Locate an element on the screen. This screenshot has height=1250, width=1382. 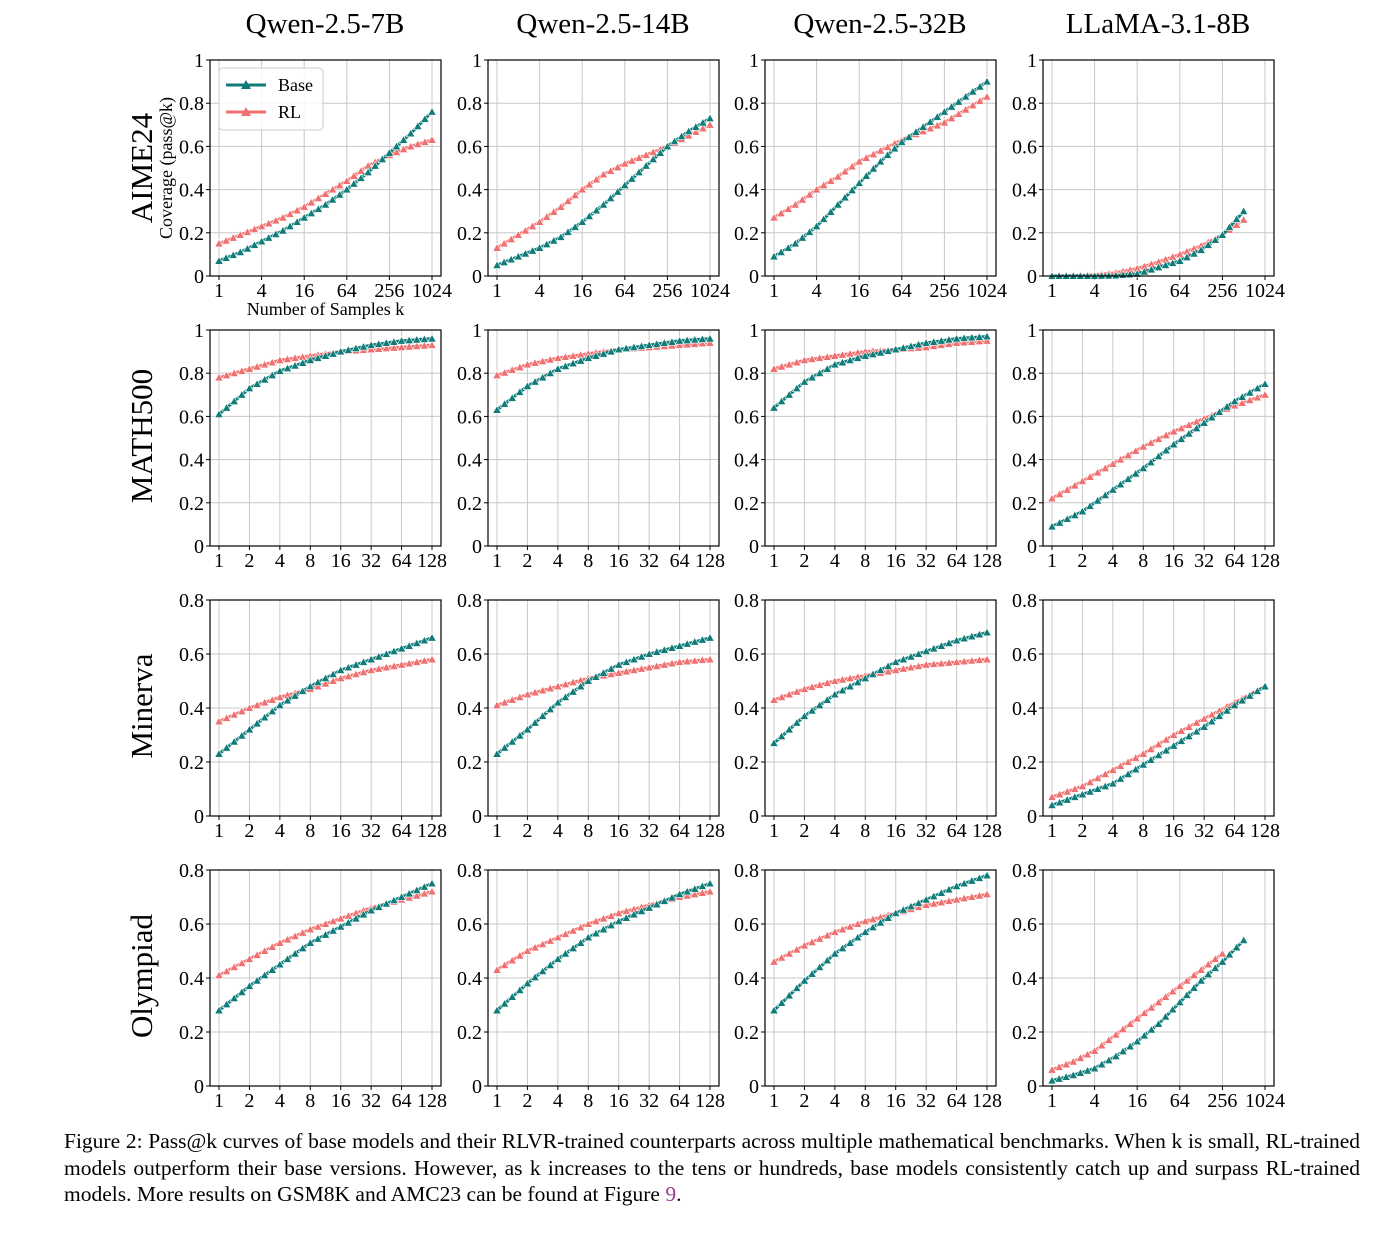
x-tick-label: 4 is located at coordinates (1095, 291).